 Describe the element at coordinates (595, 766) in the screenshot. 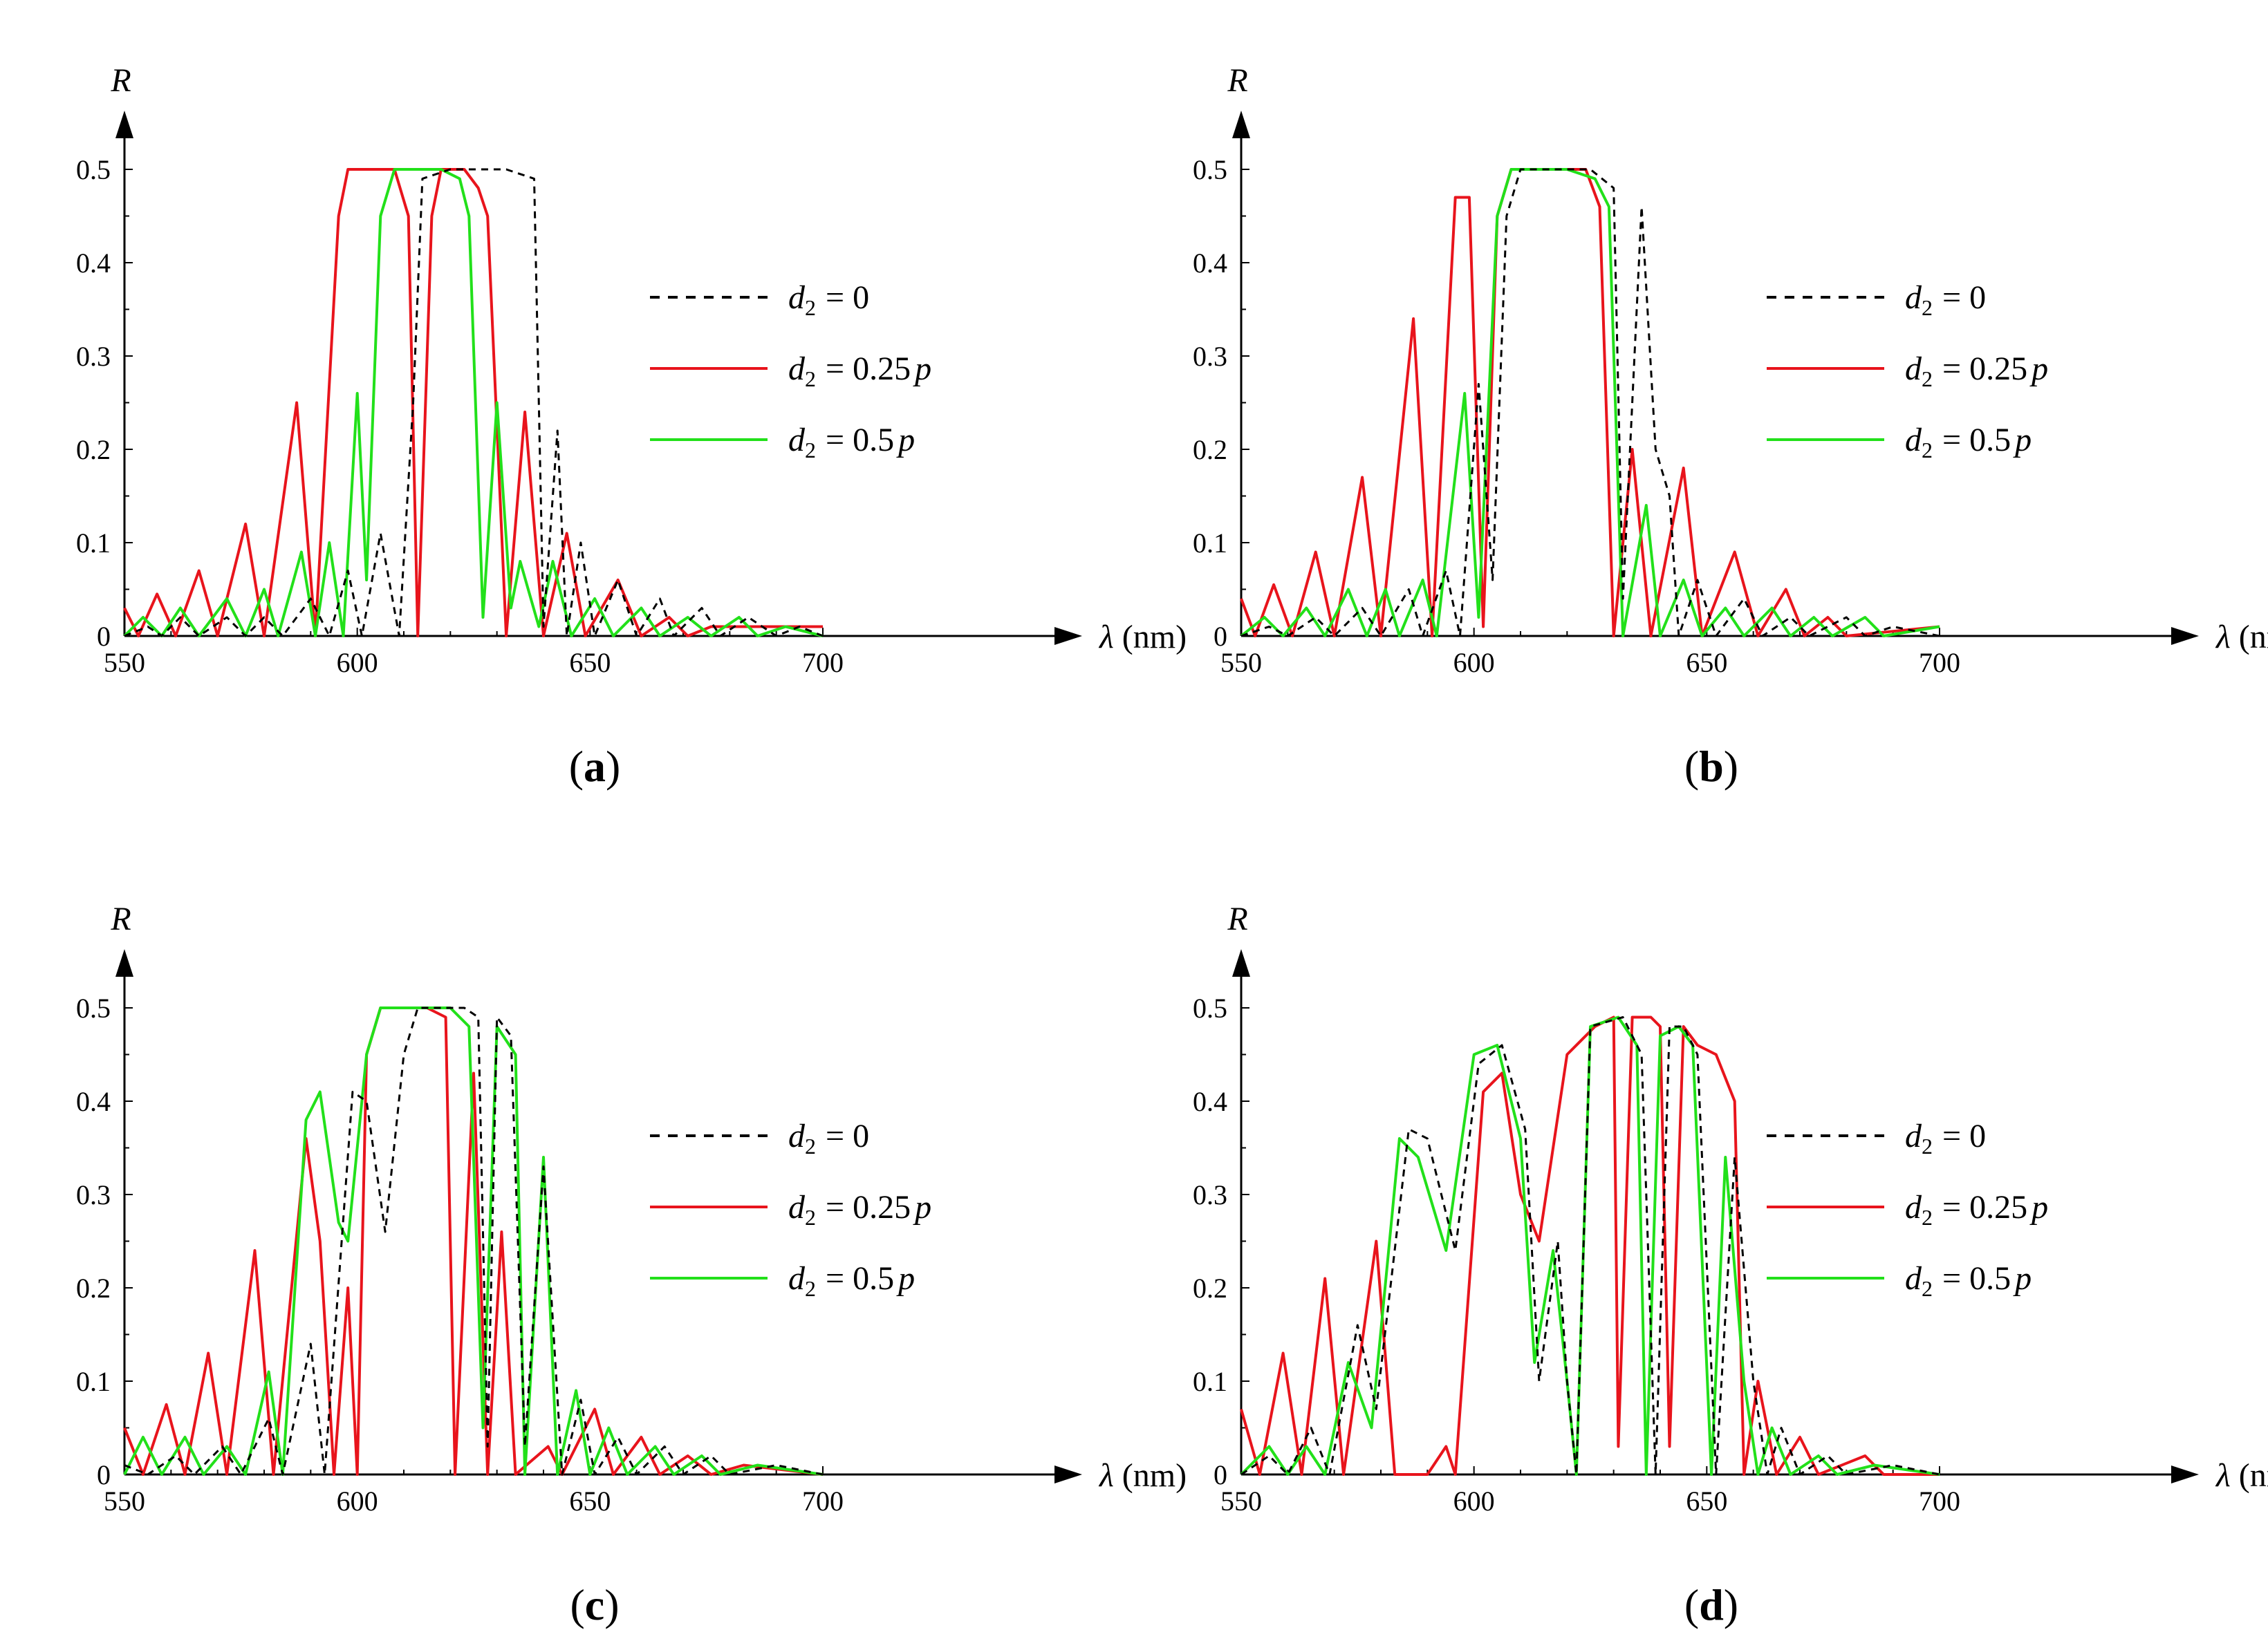

I see `panel-caption: (a)` at that location.